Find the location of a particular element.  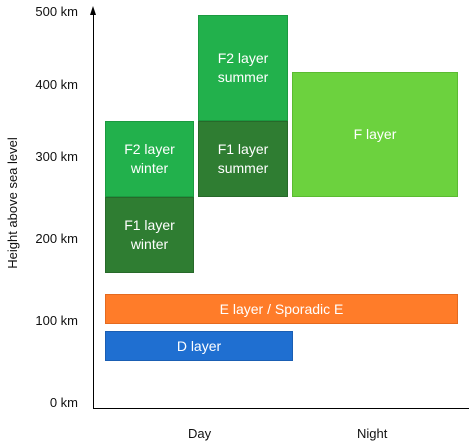

f2-layer-summer-label: F2 layer summer is located at coordinates (243, 67).